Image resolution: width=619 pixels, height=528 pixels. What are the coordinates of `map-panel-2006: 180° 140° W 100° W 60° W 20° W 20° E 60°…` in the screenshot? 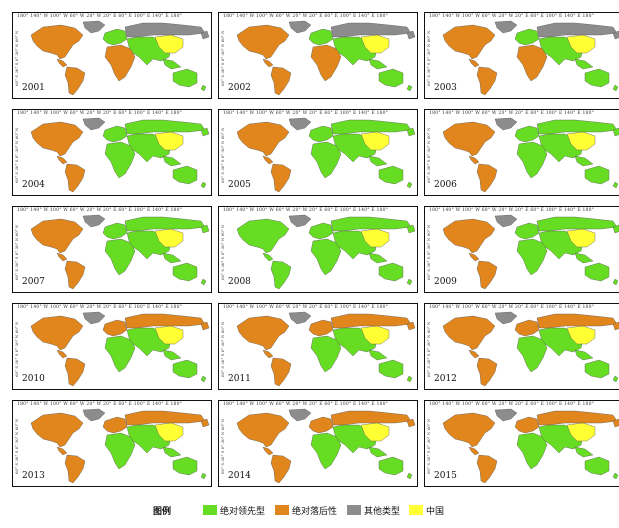 It's located at (521, 152).